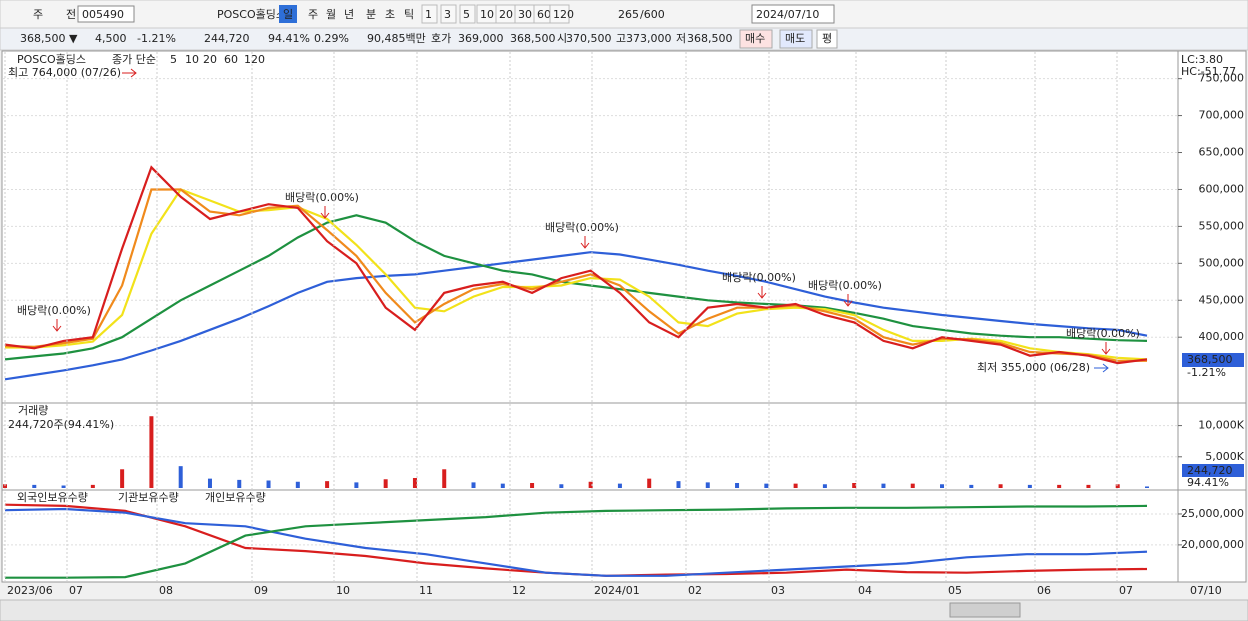 This screenshot has height=621, width=1248. What do you see at coordinates (649, 38) in the screenshot?
I see `info-text: 373,000` at bounding box center [649, 38].